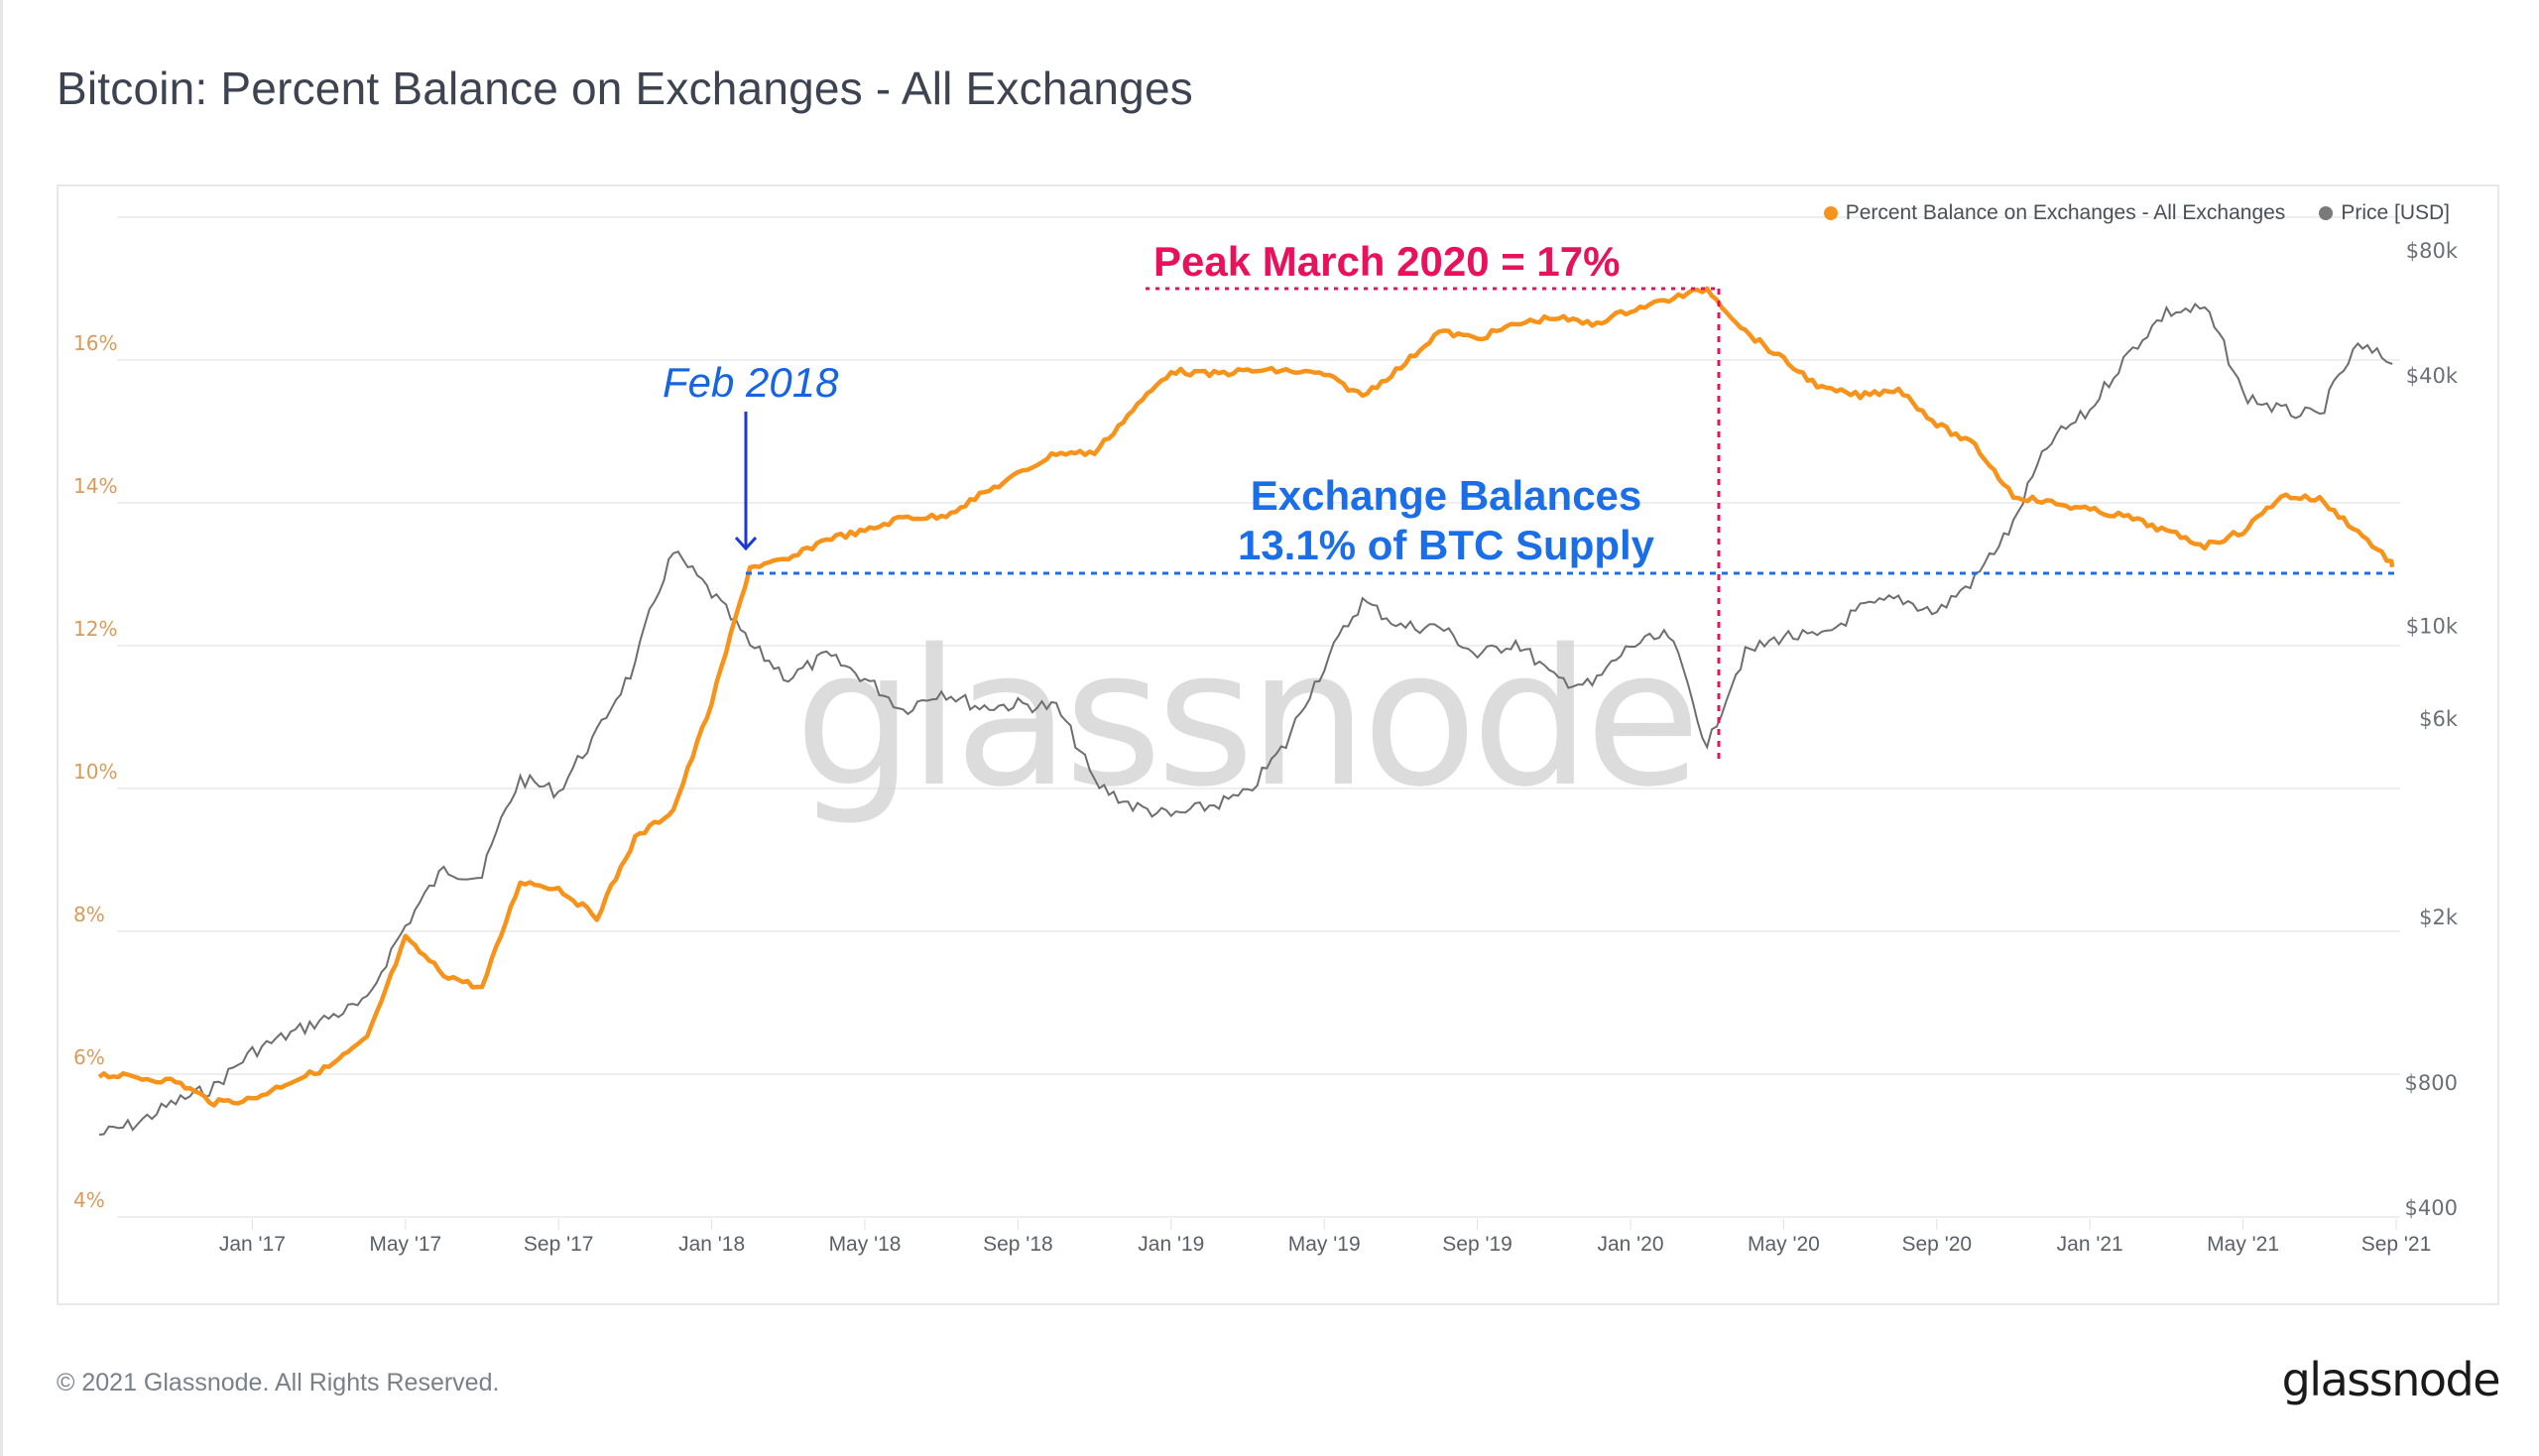 Image resolution: width=2539 pixels, height=1456 pixels. What do you see at coordinates (2432, 627) in the screenshot?
I see `y-right-tick: $10k` at bounding box center [2432, 627].